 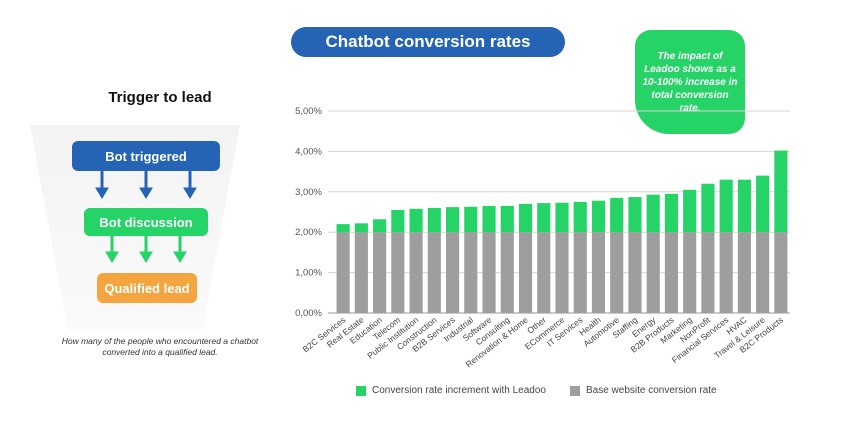 What do you see at coordinates (308, 151) in the screenshot?
I see `y-tick-label: 4,00%` at bounding box center [308, 151].